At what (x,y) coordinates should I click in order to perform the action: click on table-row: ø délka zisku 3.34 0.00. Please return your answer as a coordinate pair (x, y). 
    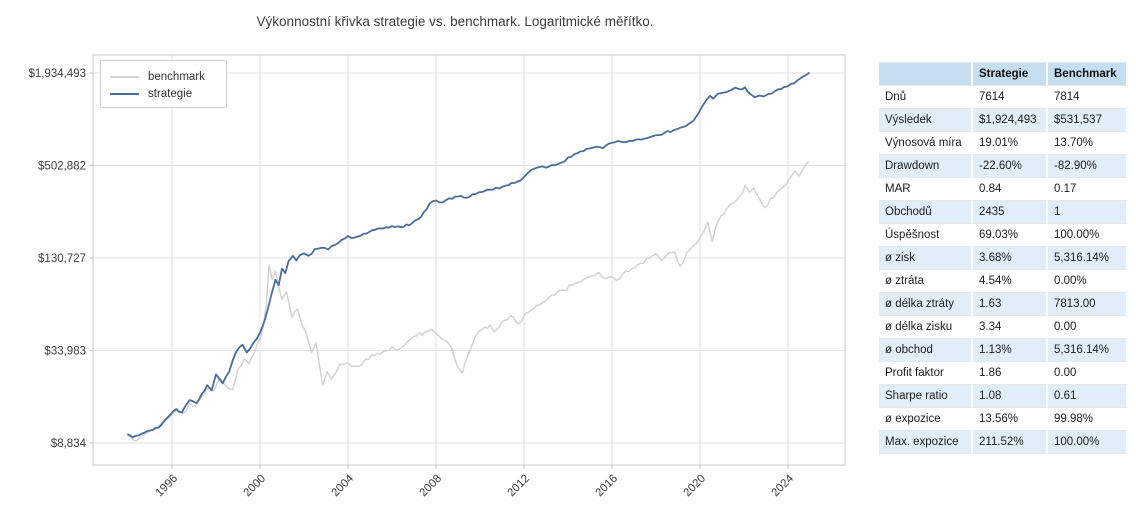
    Looking at the image, I should click on (1003, 327).